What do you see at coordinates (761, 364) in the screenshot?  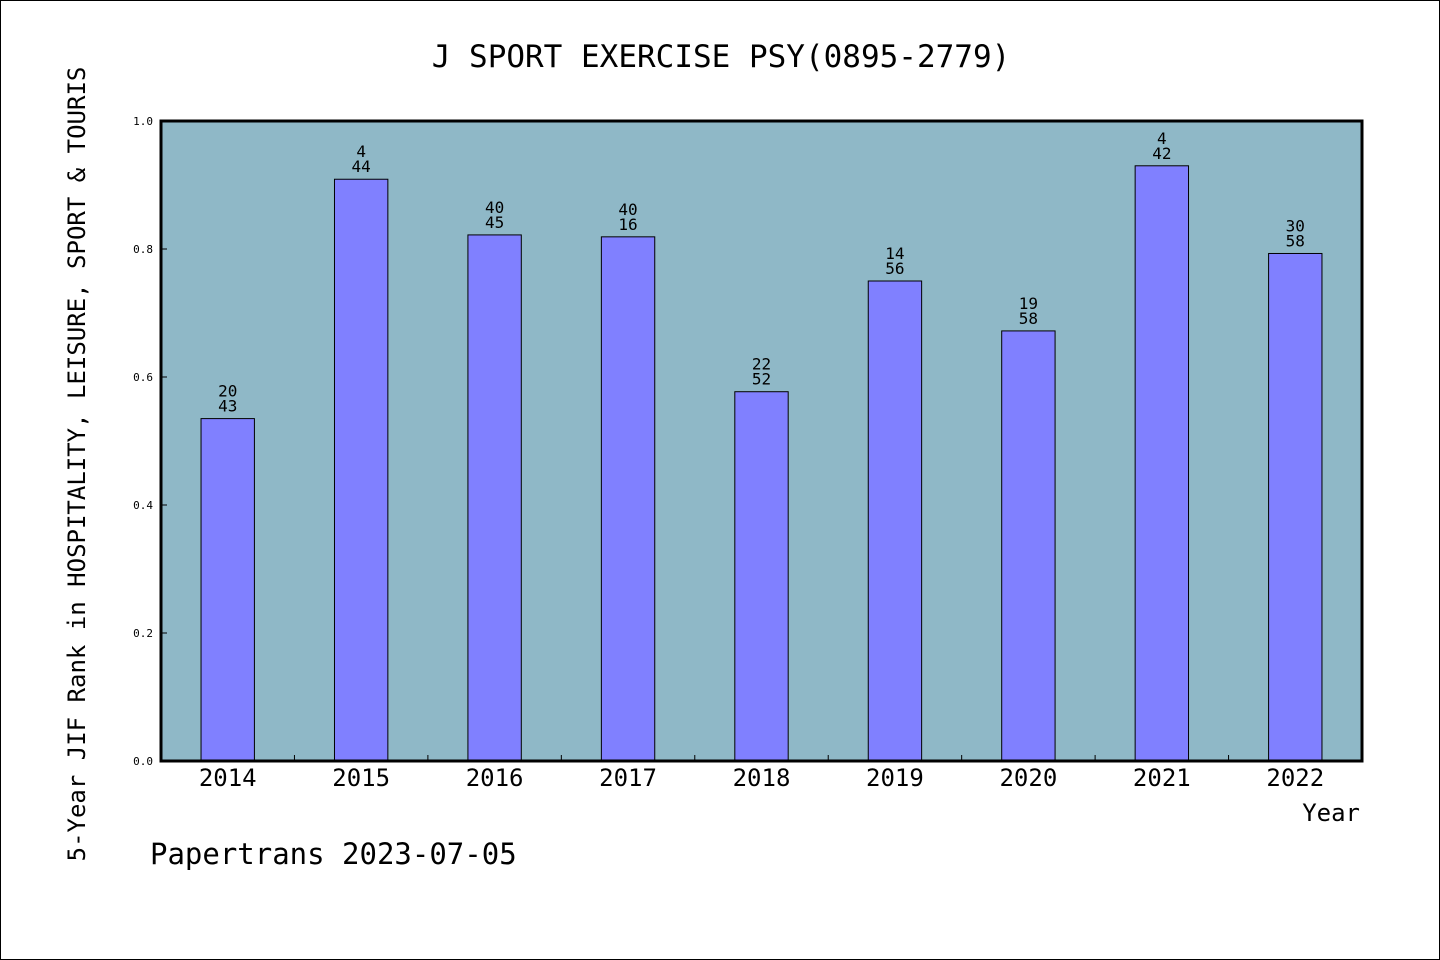 I see `bar-rank-label: 22` at bounding box center [761, 364].